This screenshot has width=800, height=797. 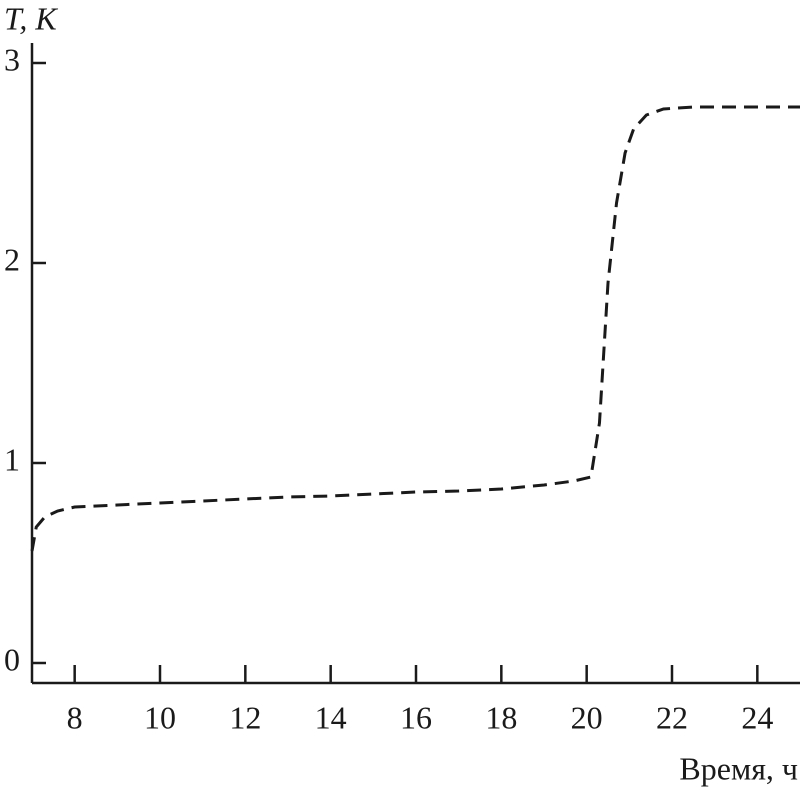 I want to click on x-tick-label: 16, so click(x=416, y=717).